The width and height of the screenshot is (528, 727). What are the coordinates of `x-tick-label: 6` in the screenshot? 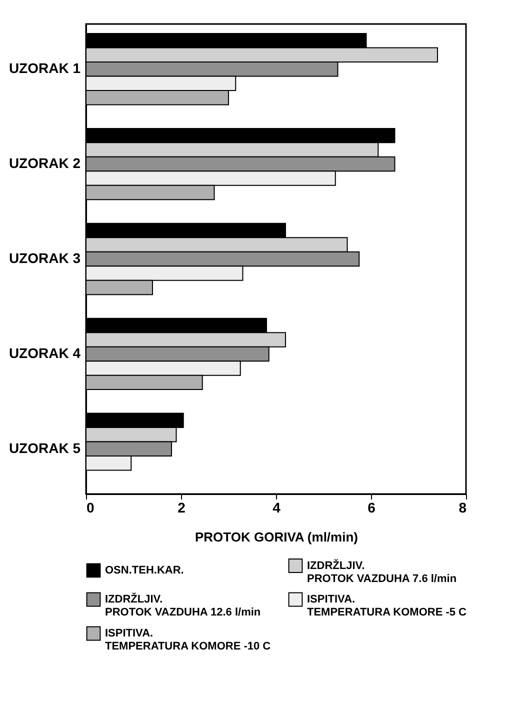 It's located at (372, 508).